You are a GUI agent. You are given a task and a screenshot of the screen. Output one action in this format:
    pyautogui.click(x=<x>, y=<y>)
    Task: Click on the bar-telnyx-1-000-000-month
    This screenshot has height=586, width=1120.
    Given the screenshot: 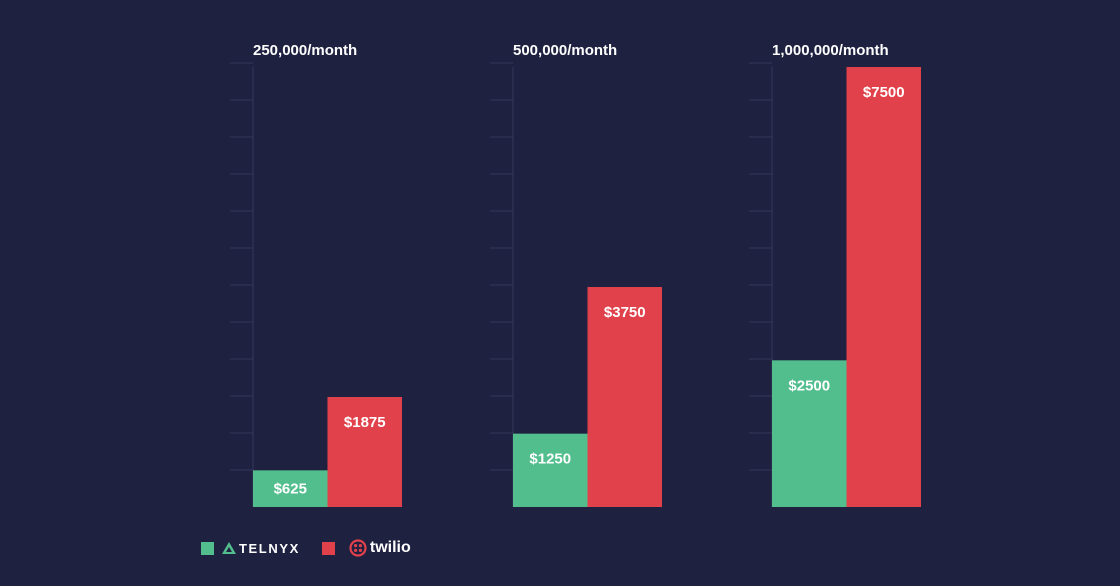 What is the action you would take?
    pyautogui.click(x=809, y=433)
    